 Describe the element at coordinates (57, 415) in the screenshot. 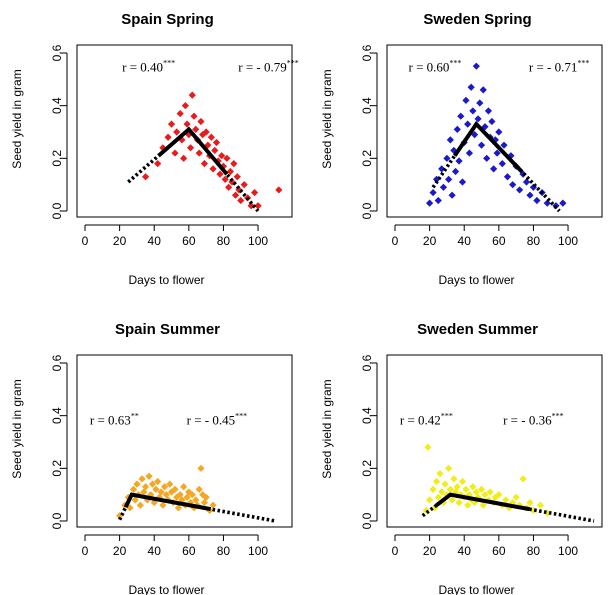

I see `y-tick-label: 0.4` at that location.